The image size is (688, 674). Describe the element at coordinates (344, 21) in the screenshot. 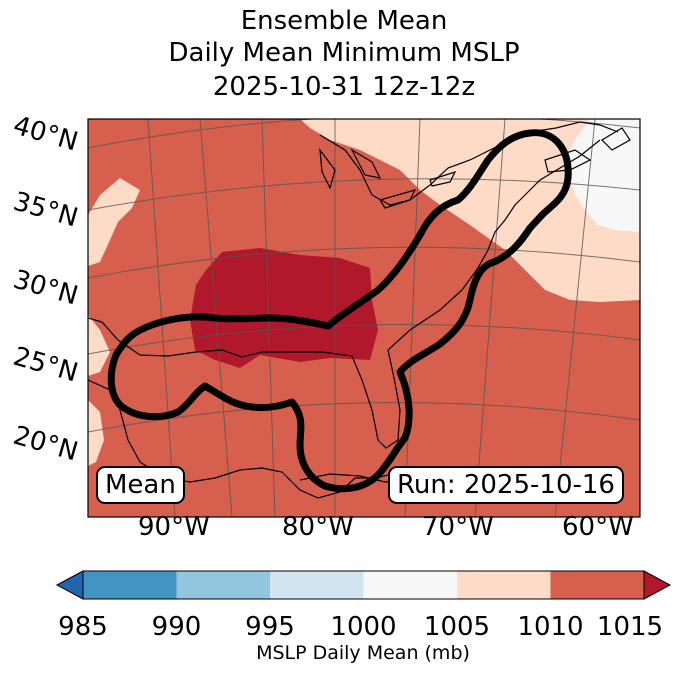

I see `map-title-line1: Ensemble Mean` at that location.